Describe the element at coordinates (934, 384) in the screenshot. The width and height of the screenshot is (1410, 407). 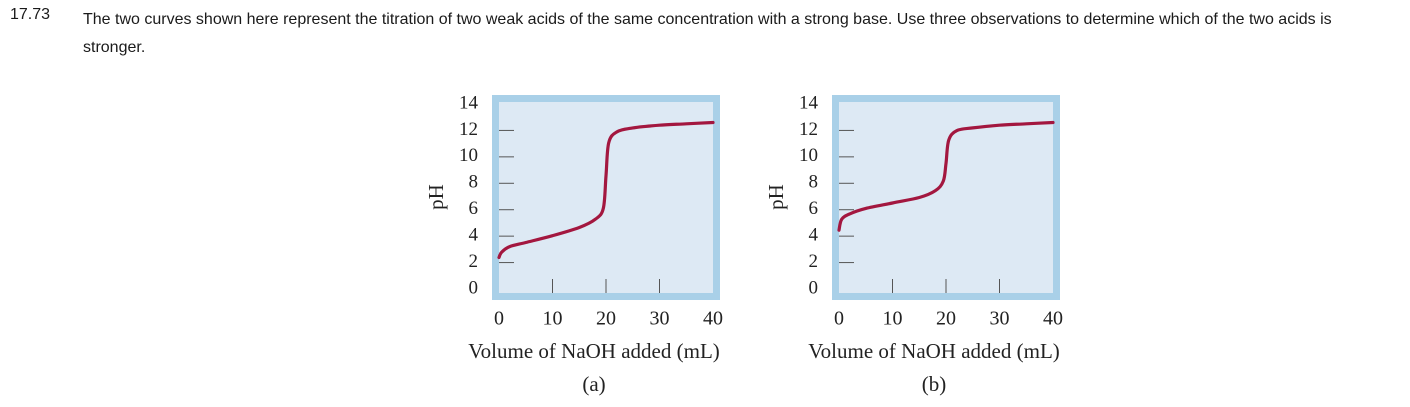
I see `panel-label-b: (b)` at that location.